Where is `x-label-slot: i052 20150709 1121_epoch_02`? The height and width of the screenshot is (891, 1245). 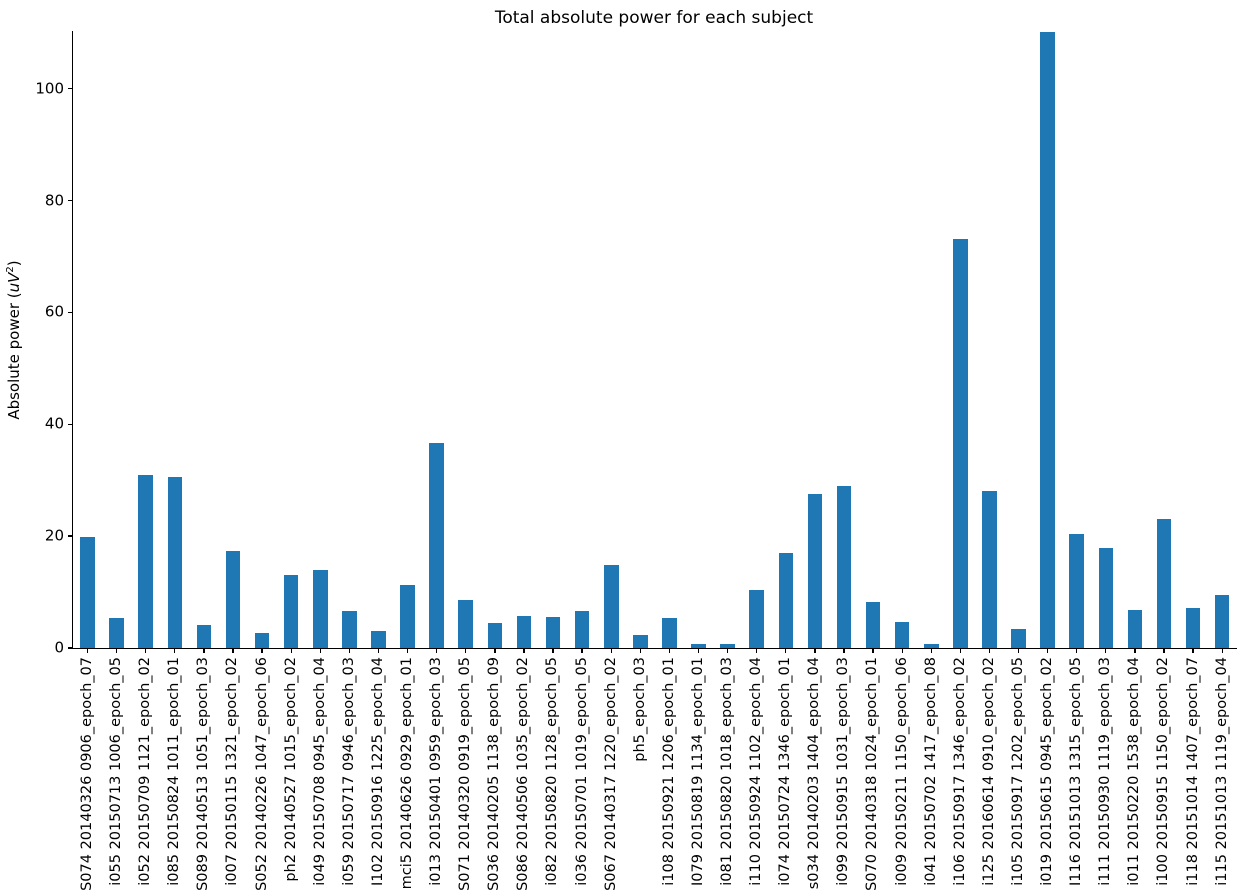 x-label-slot: i052 20150709 1121_epoch_02 is located at coordinates (145, 771).